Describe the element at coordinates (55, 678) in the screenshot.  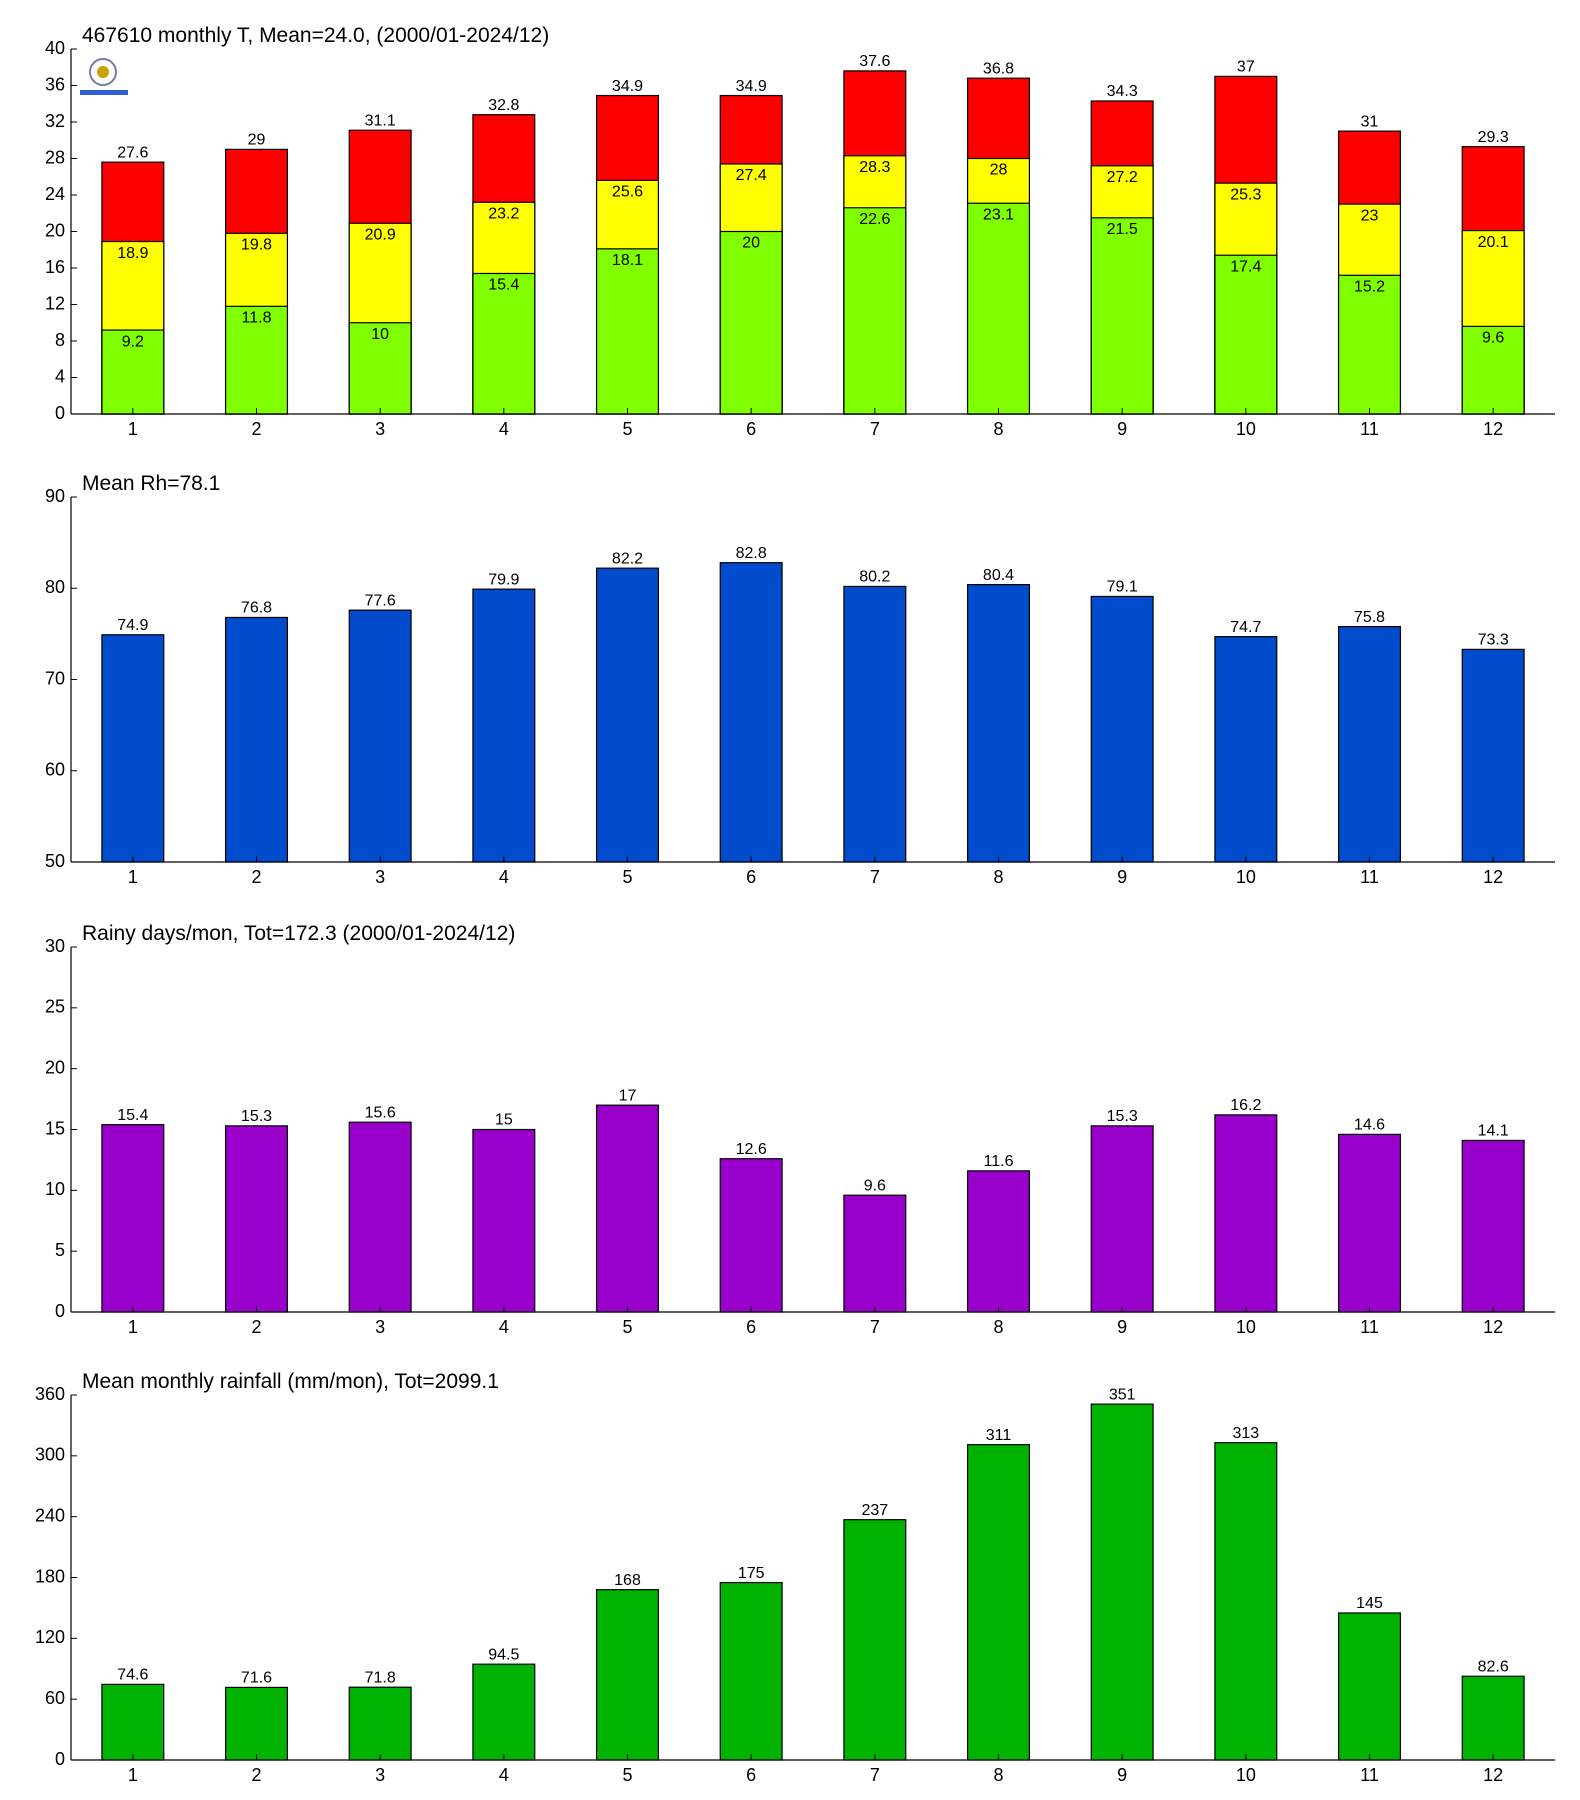
I see `y-tick-label: 70` at that location.